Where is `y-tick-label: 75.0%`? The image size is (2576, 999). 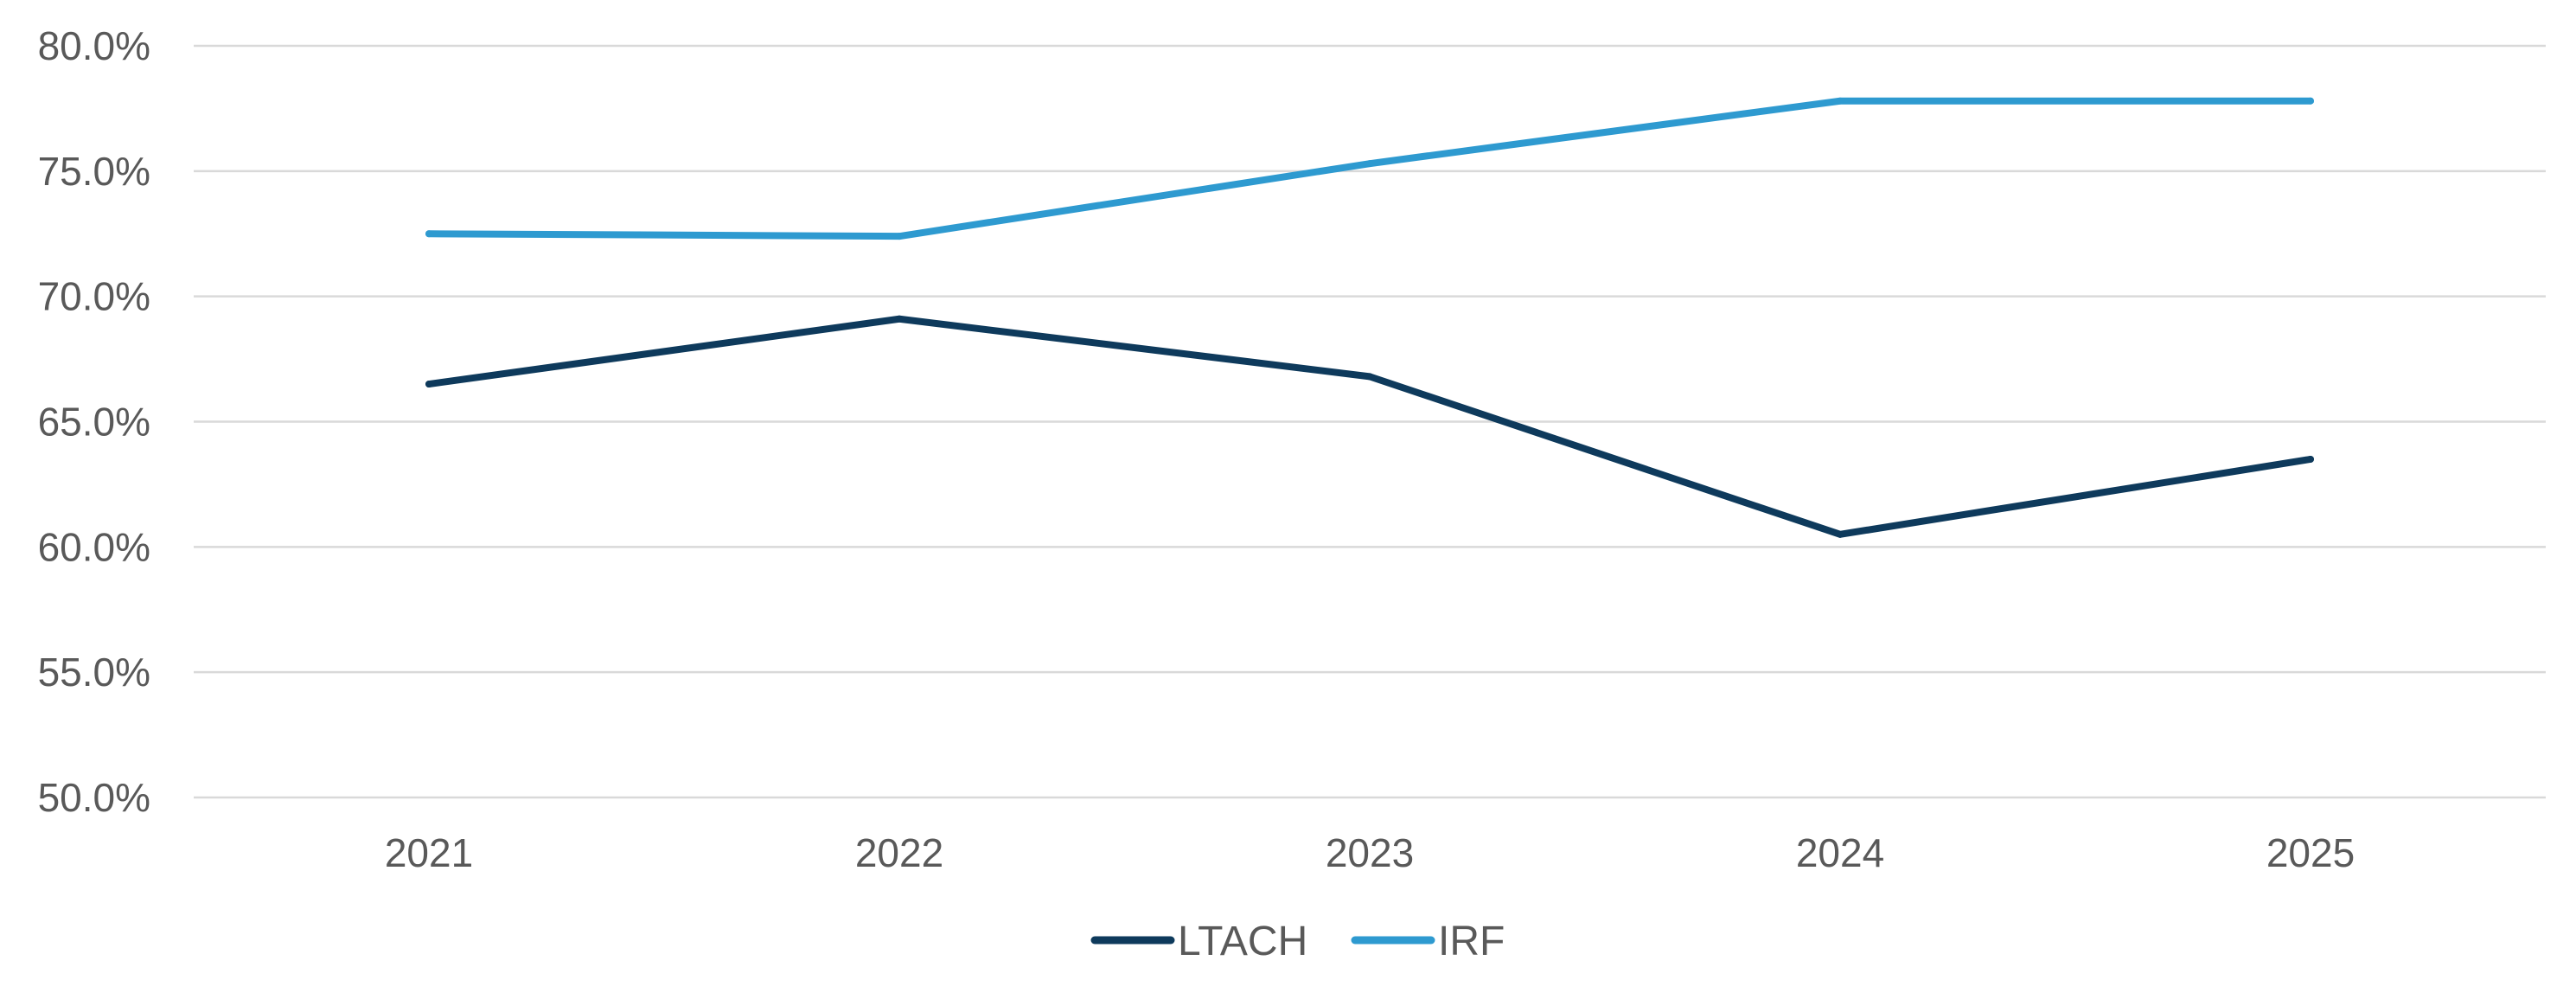
y-tick-label: 75.0% is located at coordinates (94, 171).